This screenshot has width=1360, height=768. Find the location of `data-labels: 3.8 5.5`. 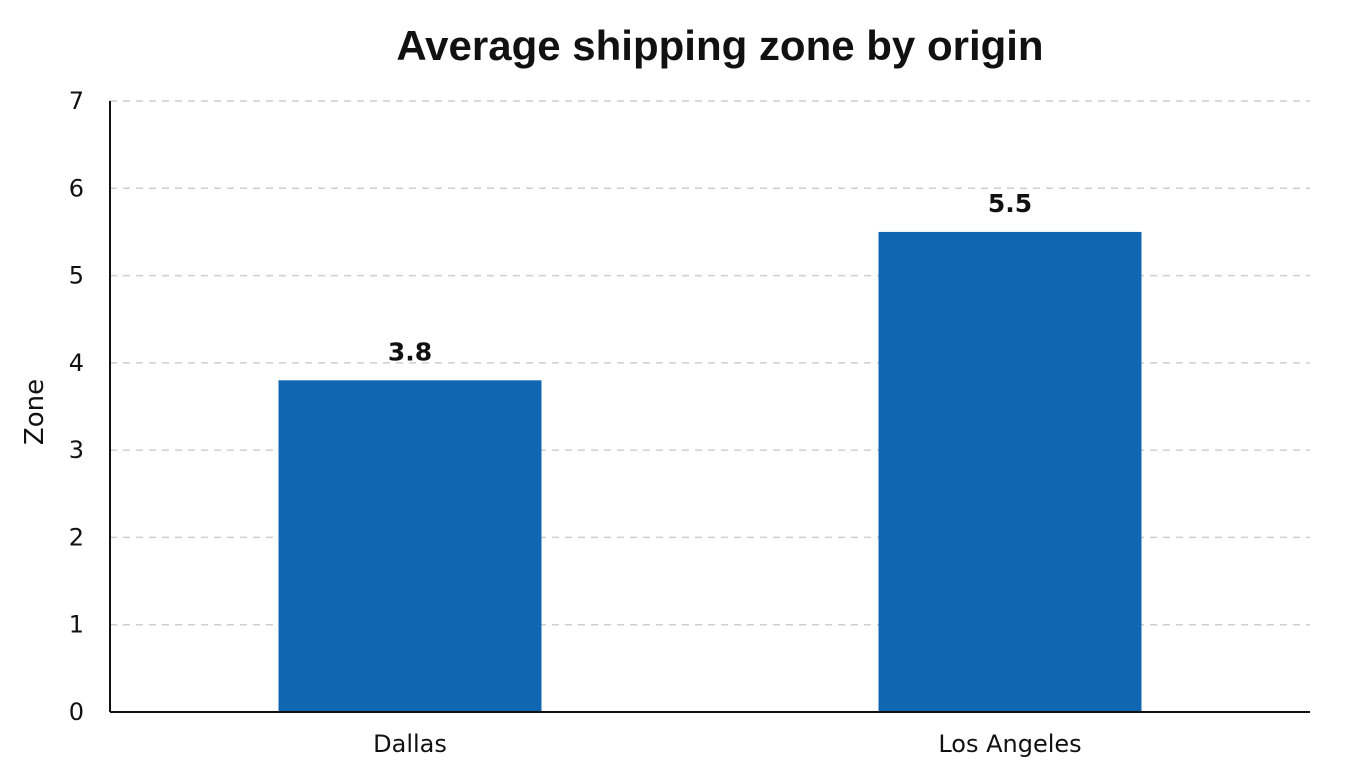

data-labels: 3.8 5.5 is located at coordinates (710, 277).